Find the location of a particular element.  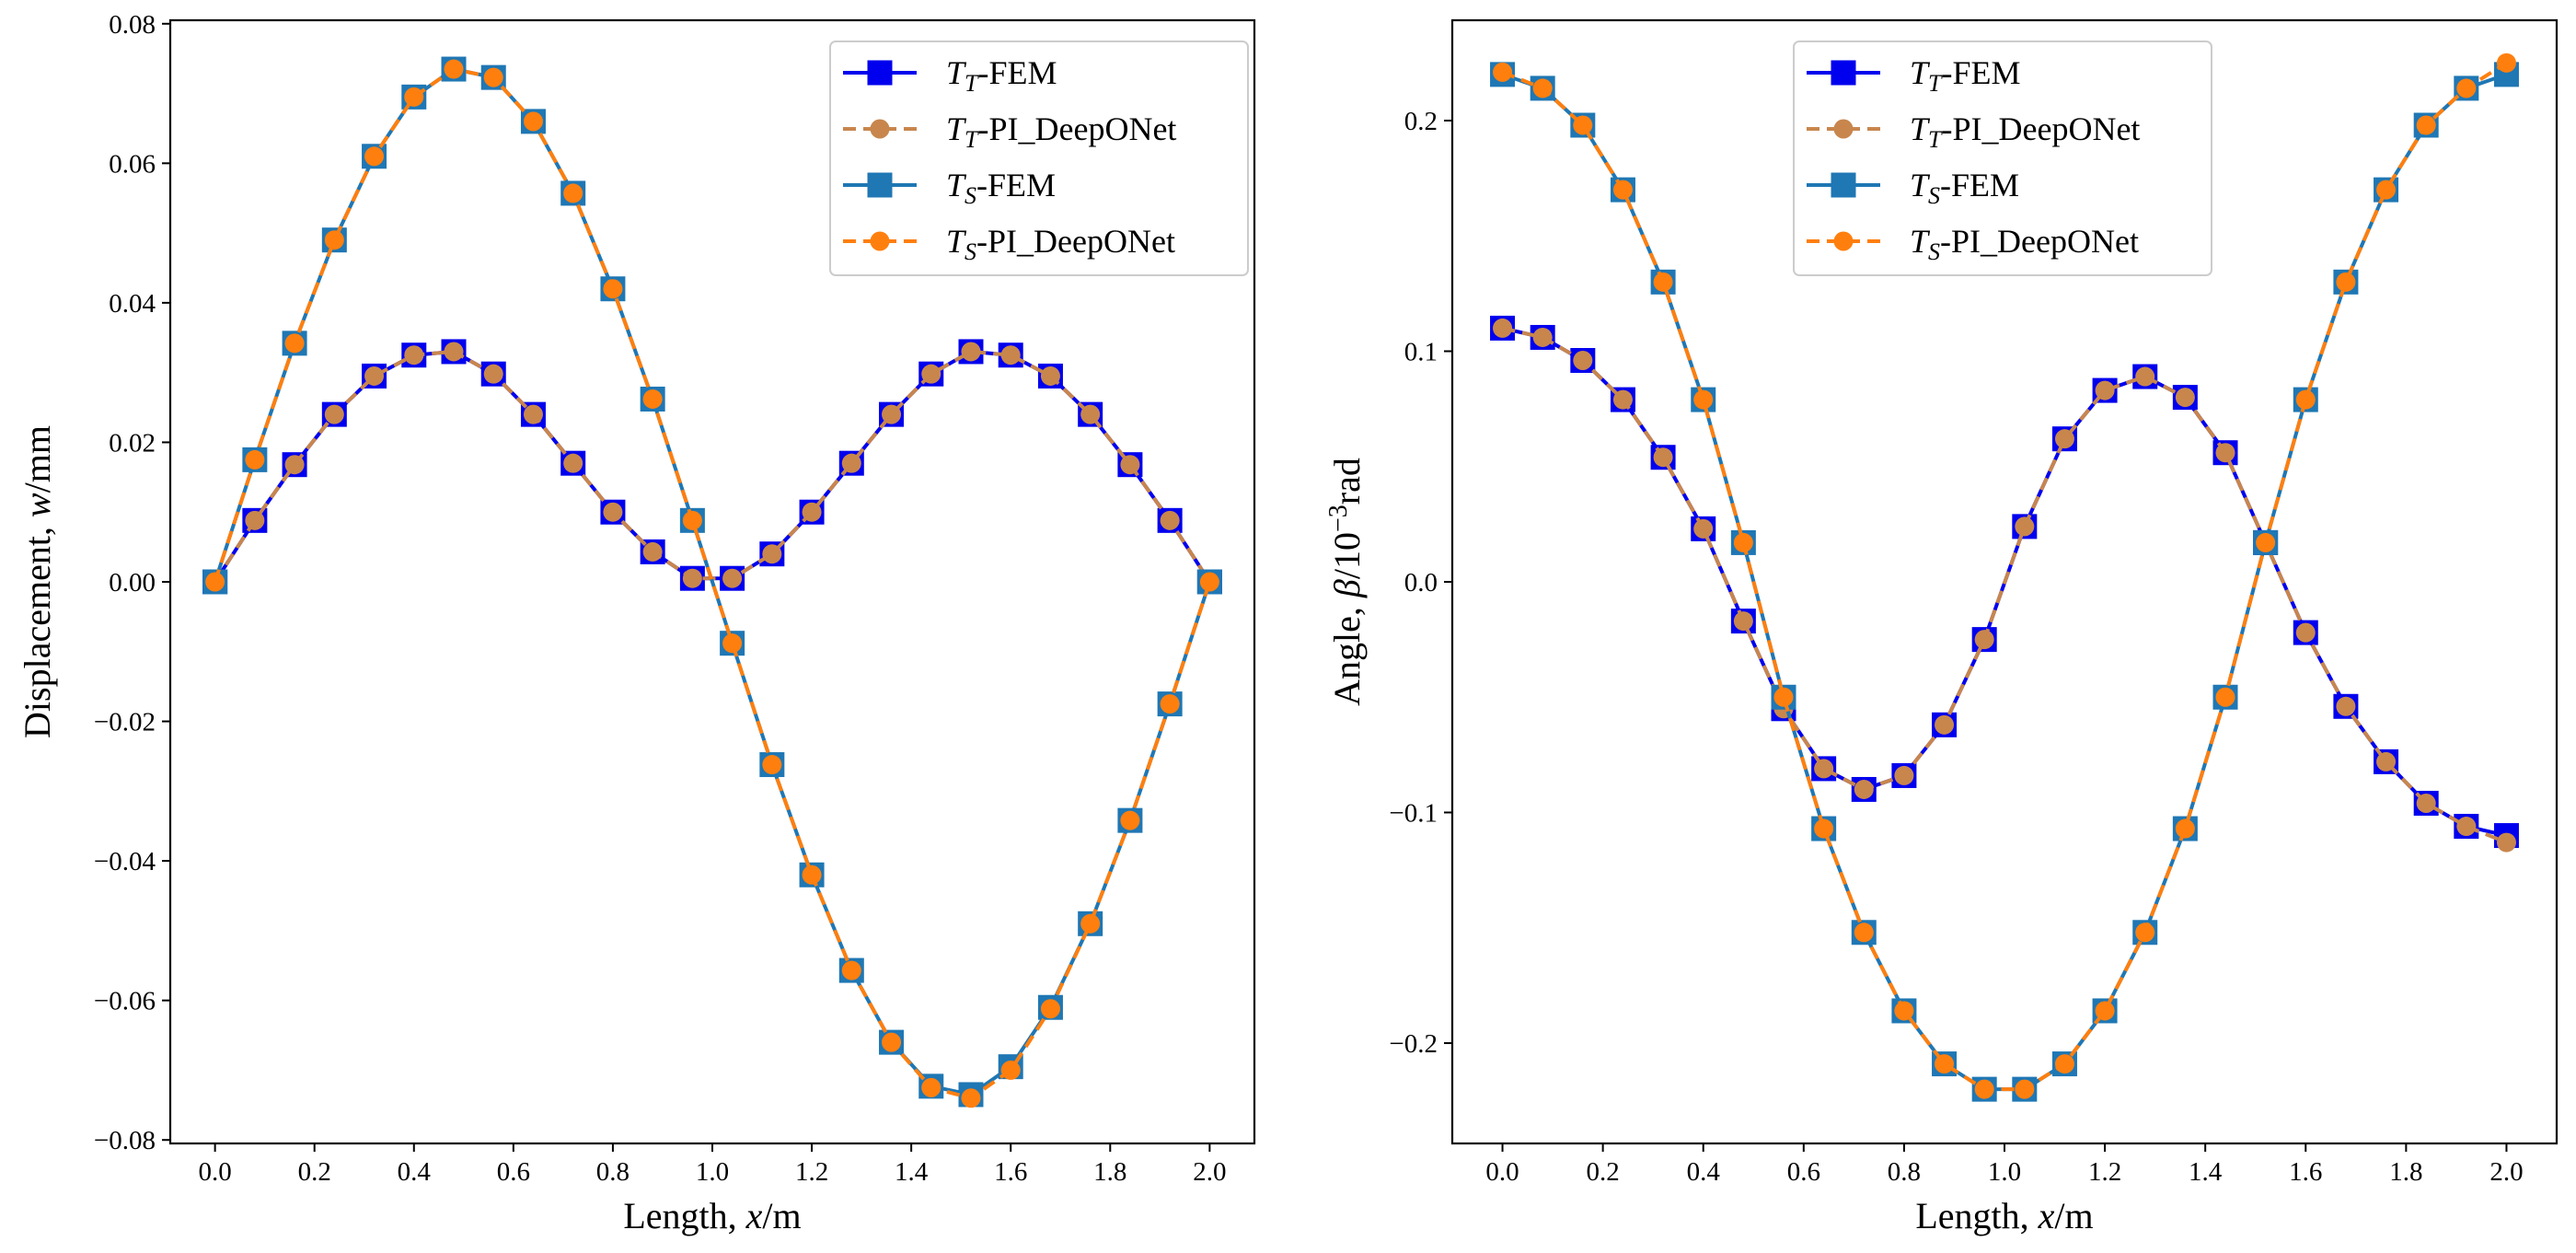

x-tick-label: 2.0 is located at coordinates (1209, 1172).